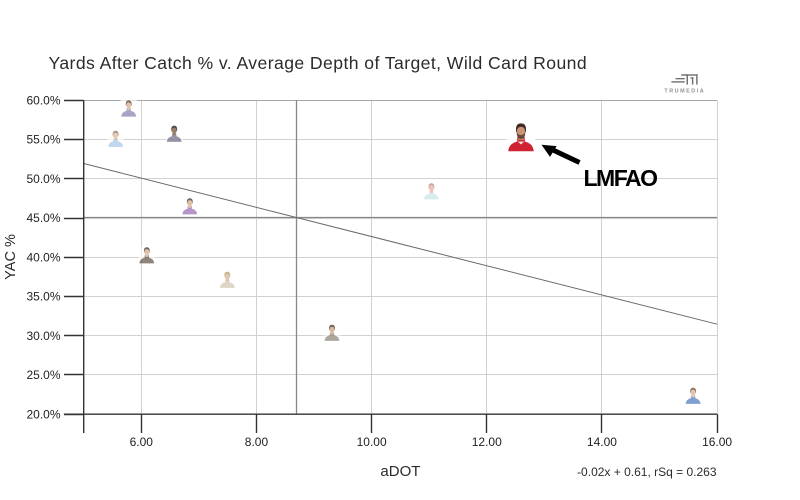 This screenshot has height=500, width=800. What do you see at coordinates (43, 101) in the screenshot?
I see `svg-text: 60.0%` at bounding box center [43, 101].